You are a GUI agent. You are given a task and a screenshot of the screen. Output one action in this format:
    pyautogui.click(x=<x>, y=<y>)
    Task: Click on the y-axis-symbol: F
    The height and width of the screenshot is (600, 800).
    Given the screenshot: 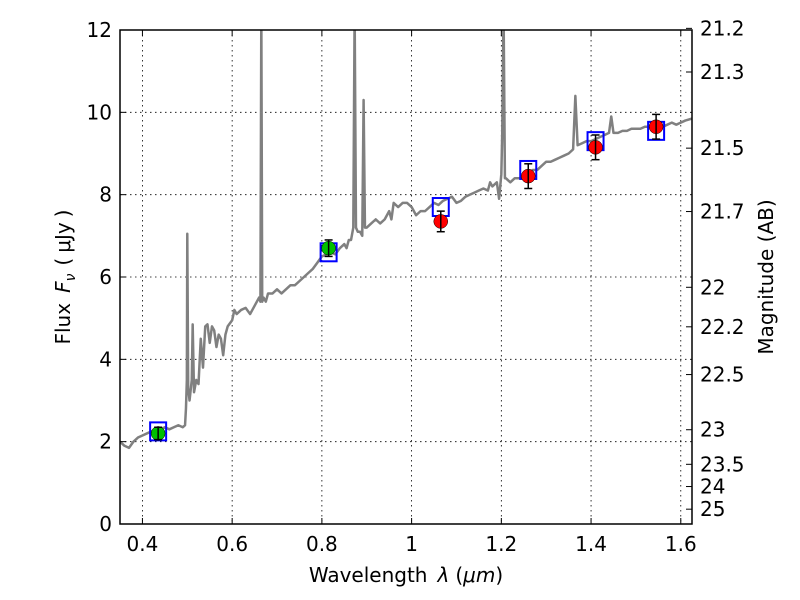 What is the action you would take?
    pyautogui.click(x=63, y=287)
    